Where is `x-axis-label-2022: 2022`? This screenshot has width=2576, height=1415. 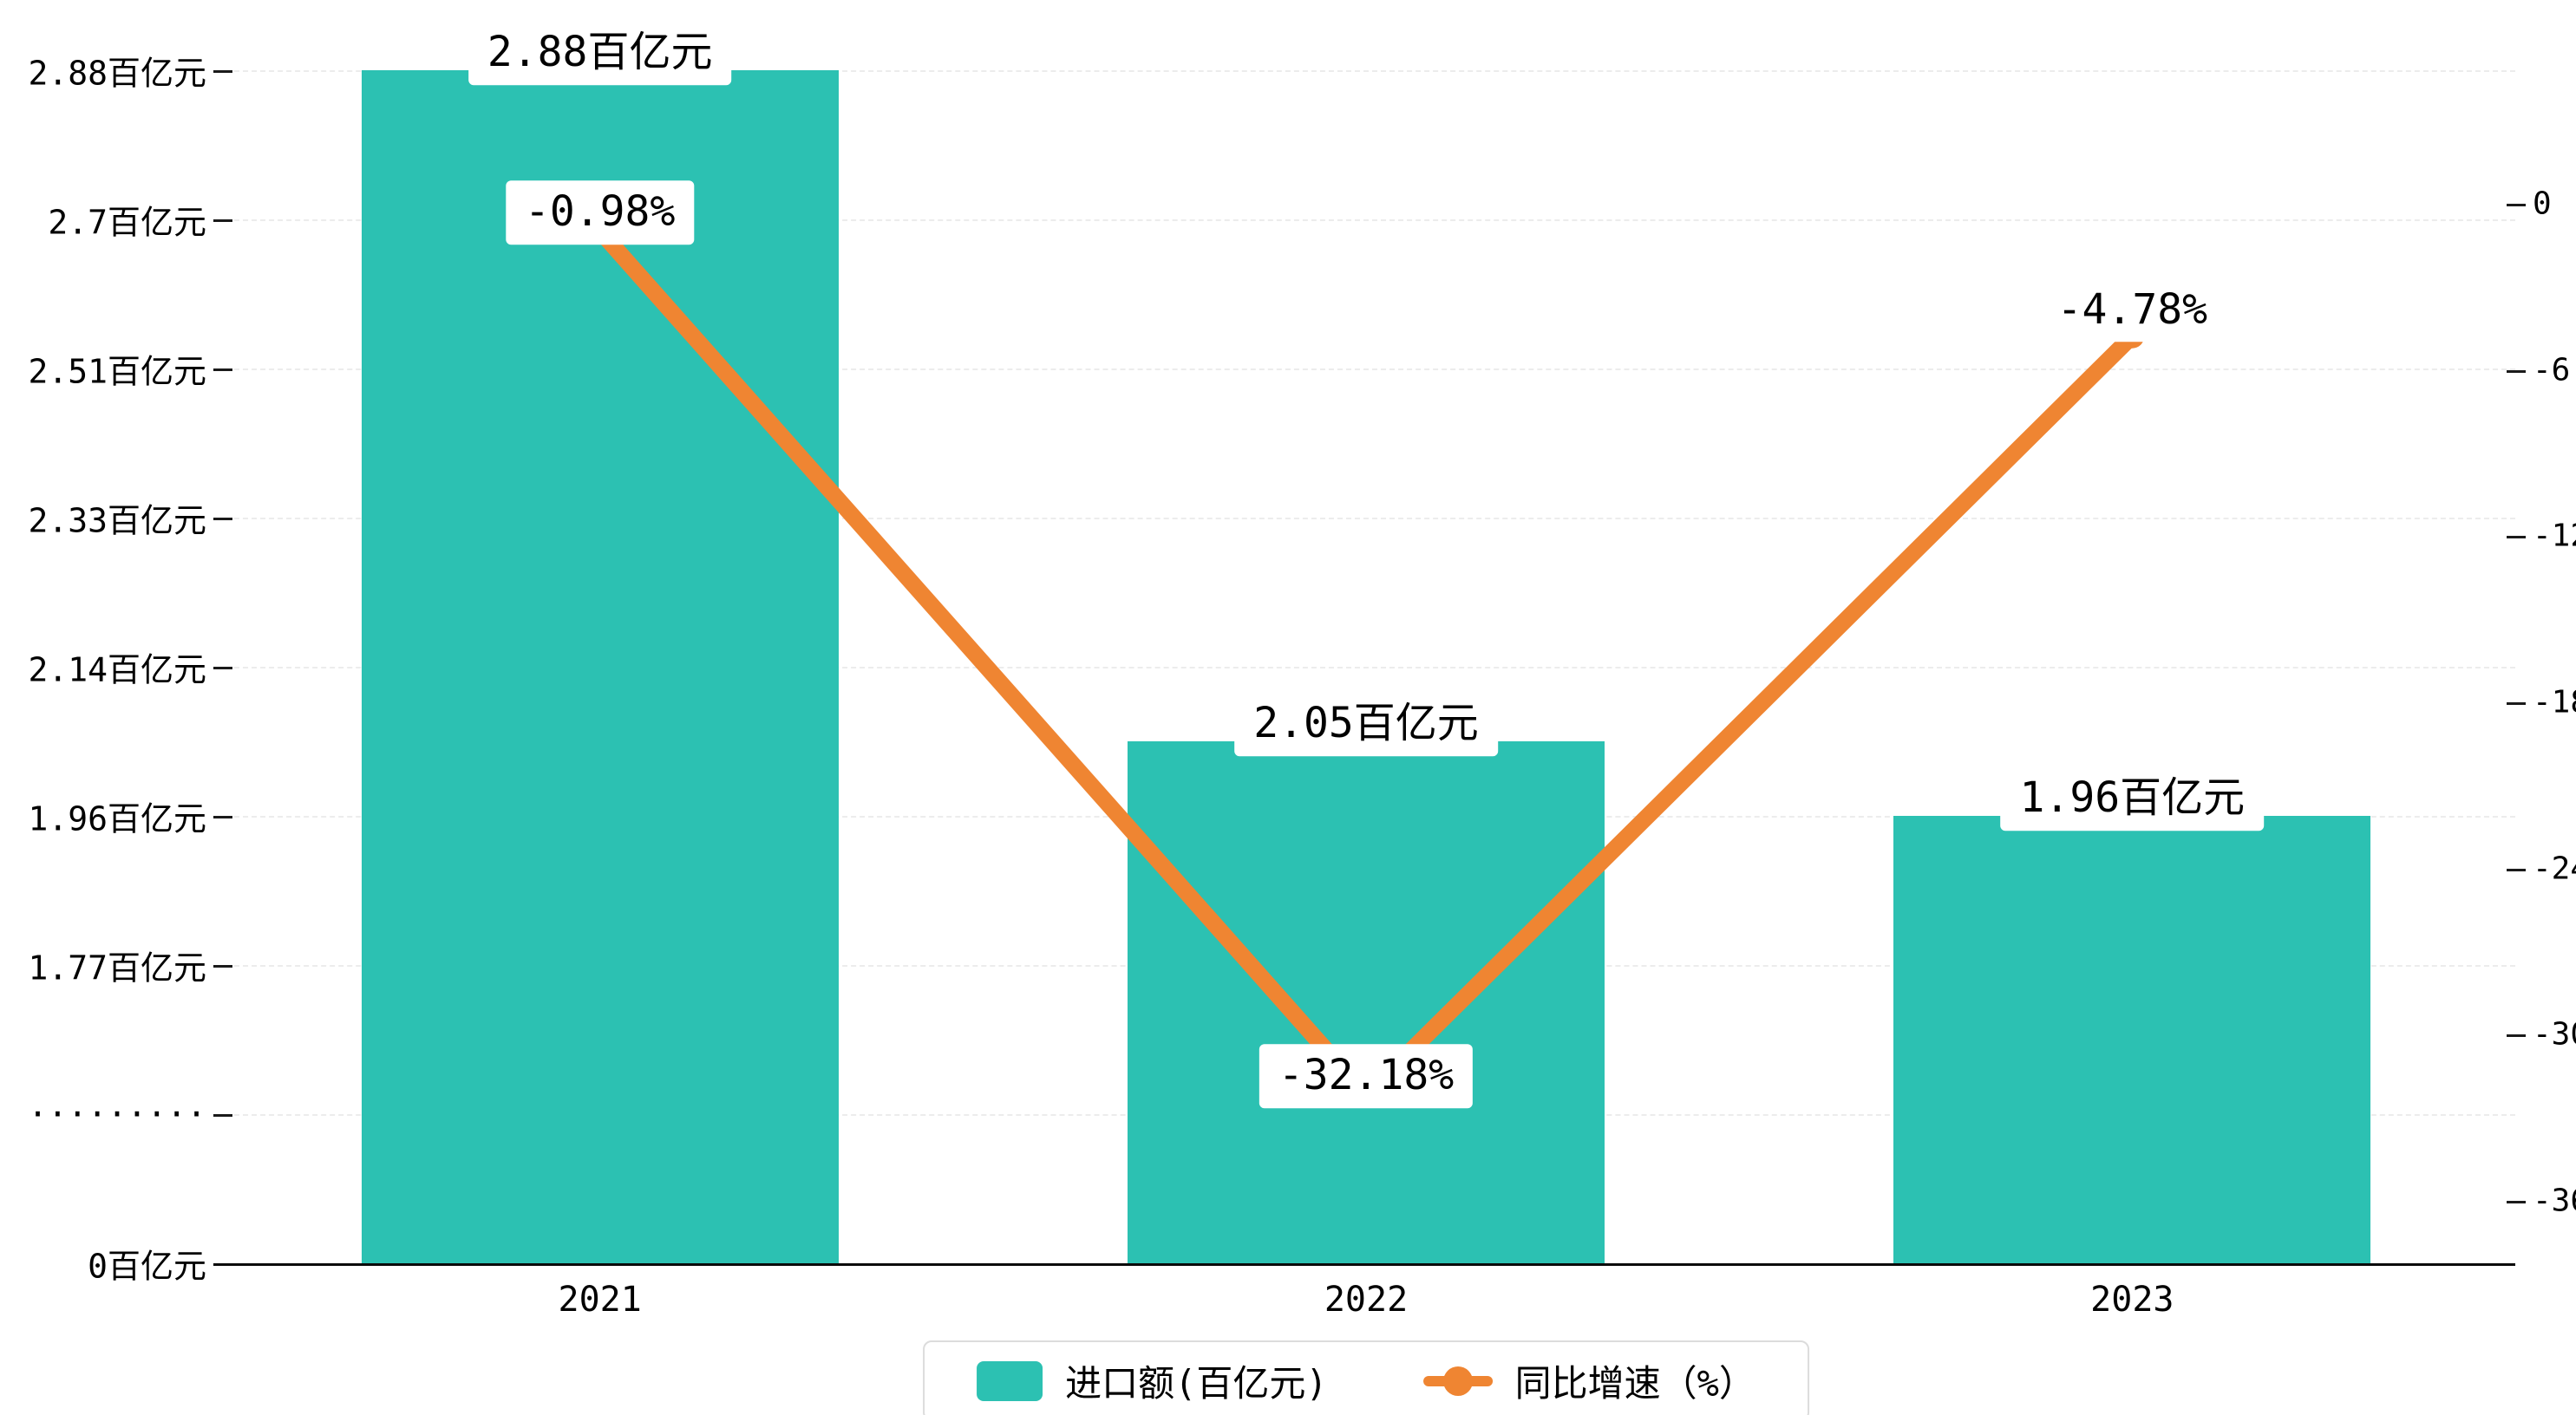
x-axis-label-2022: 2022 is located at coordinates (1366, 1300).